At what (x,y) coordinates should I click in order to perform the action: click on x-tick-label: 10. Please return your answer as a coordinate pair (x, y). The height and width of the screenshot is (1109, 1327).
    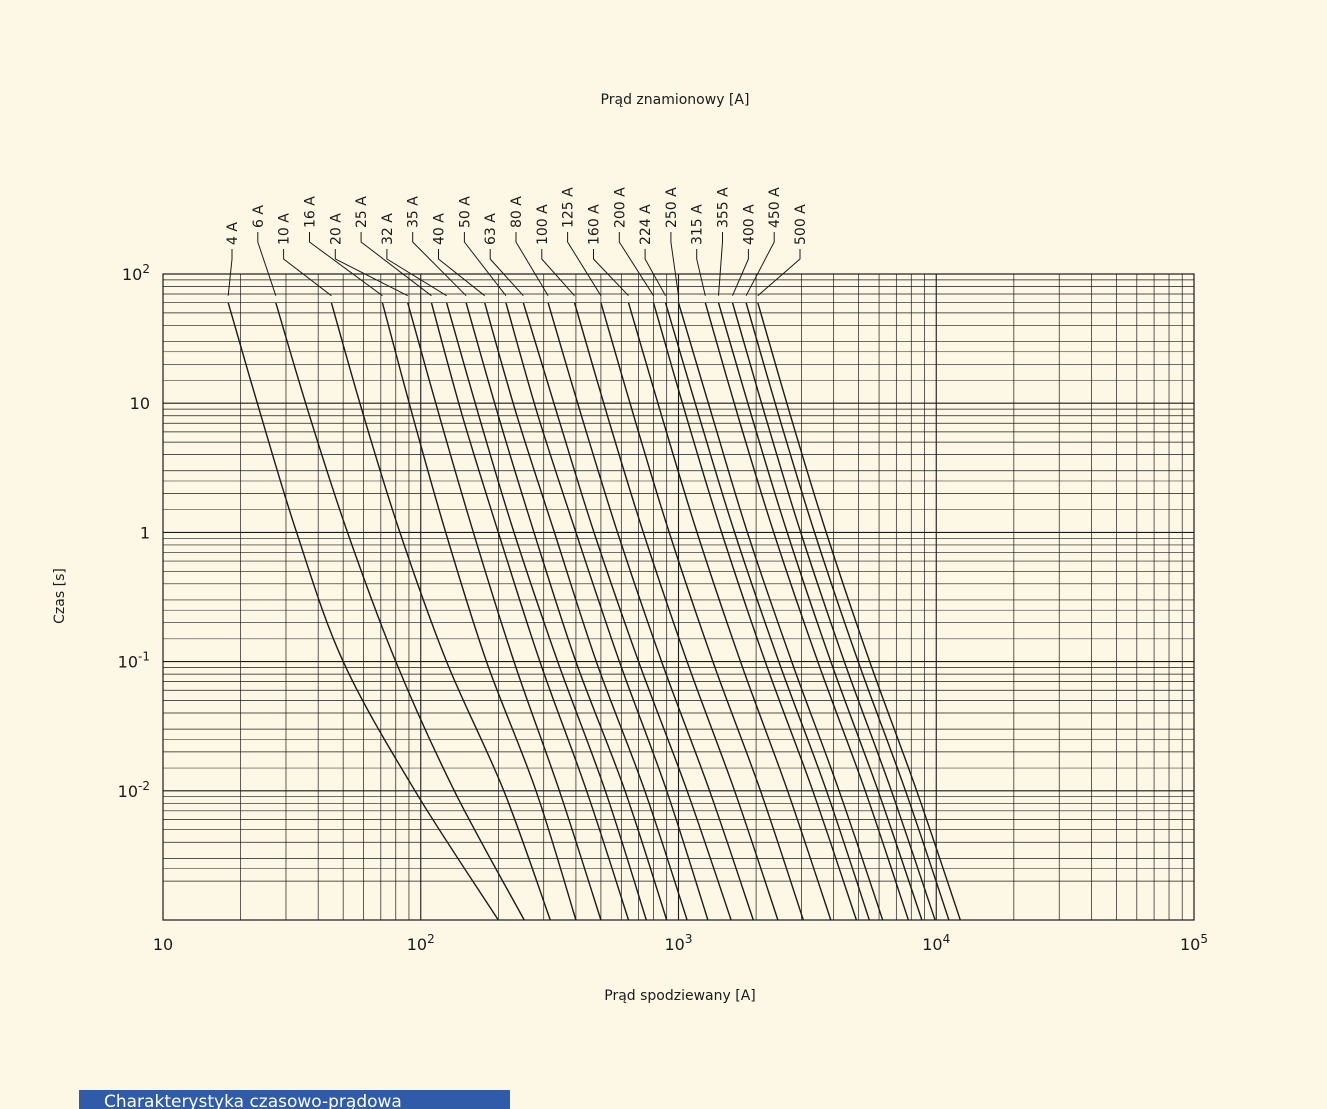
    Looking at the image, I should click on (163, 944).